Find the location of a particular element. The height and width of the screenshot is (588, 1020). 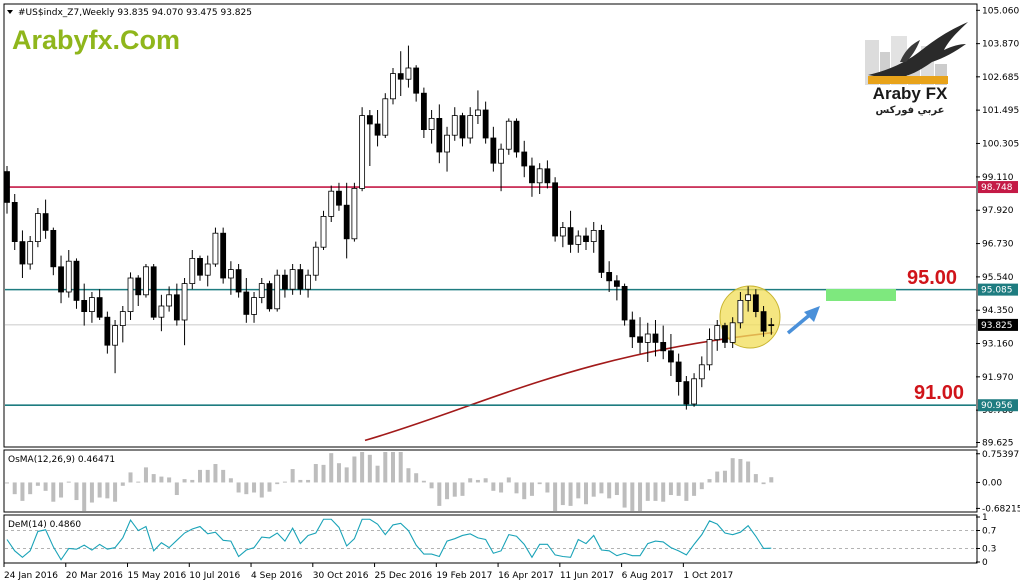

x-tick-label: 15 May 2016 is located at coordinates (157, 576).